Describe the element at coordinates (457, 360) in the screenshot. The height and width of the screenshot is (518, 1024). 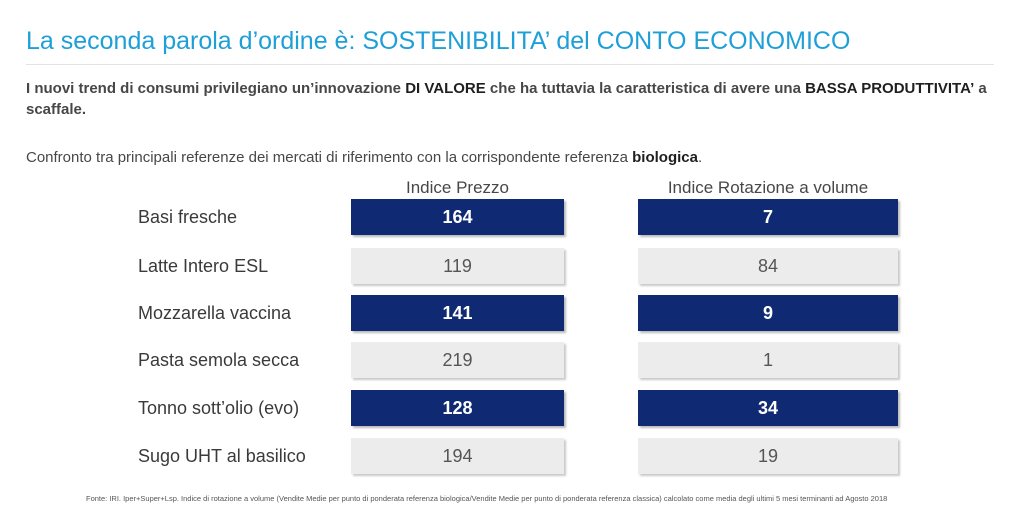
I see `price-index-cell: 219` at that location.